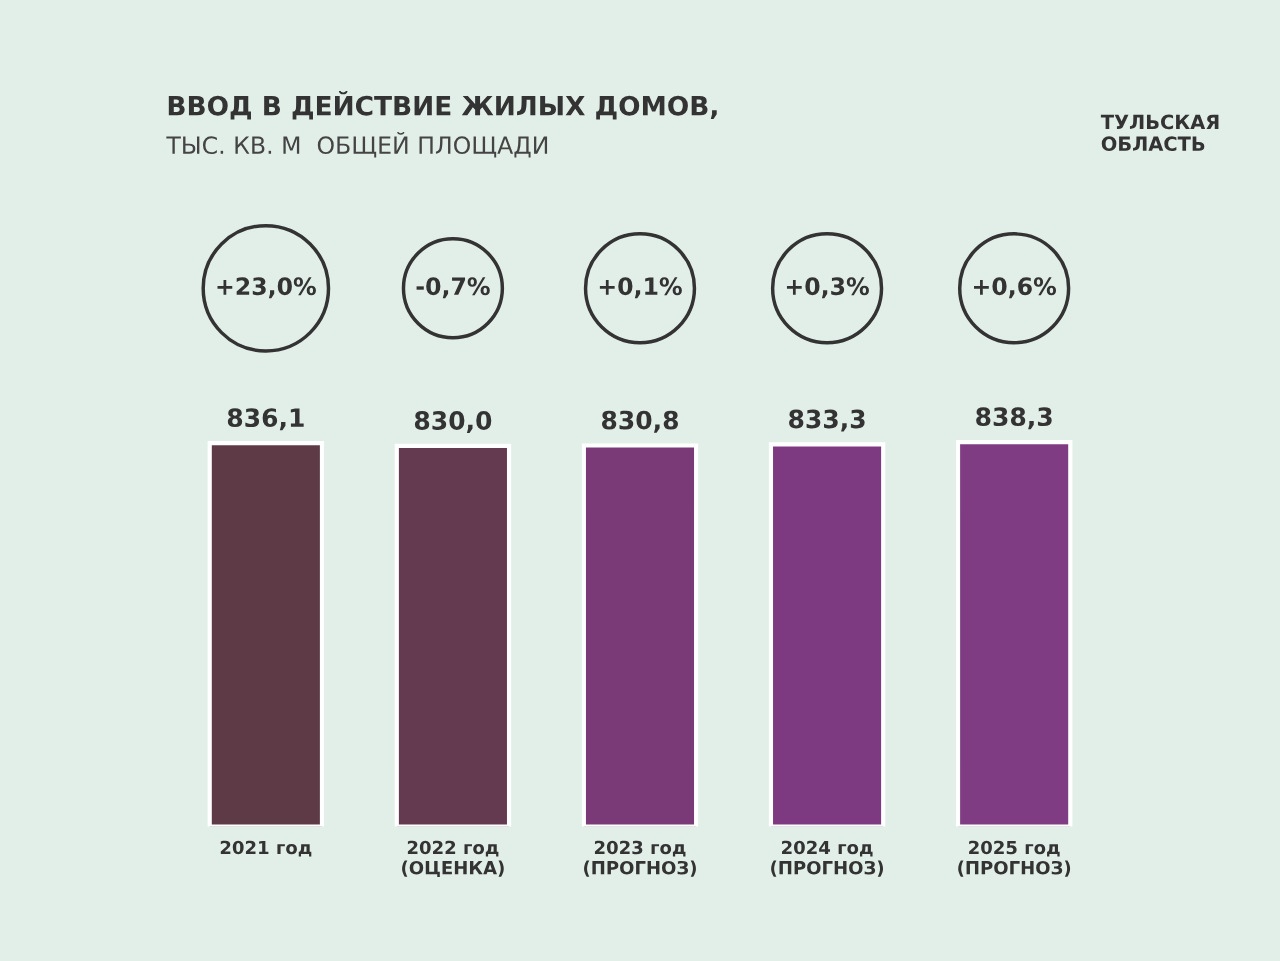  Describe the element at coordinates (442, 105) in the screenshot. I see `chart-title: ВВОД В ДЕЙСТВИЕ ЖИЛЫХ ДОМОВ,` at that location.